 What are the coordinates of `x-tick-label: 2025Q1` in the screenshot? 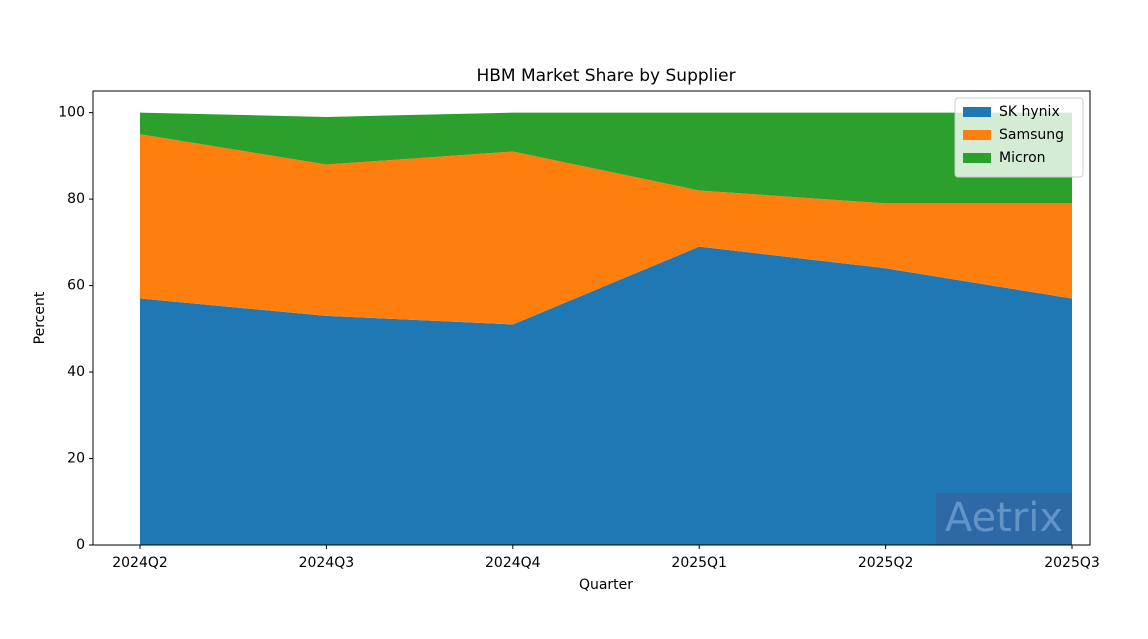 It's located at (699, 563).